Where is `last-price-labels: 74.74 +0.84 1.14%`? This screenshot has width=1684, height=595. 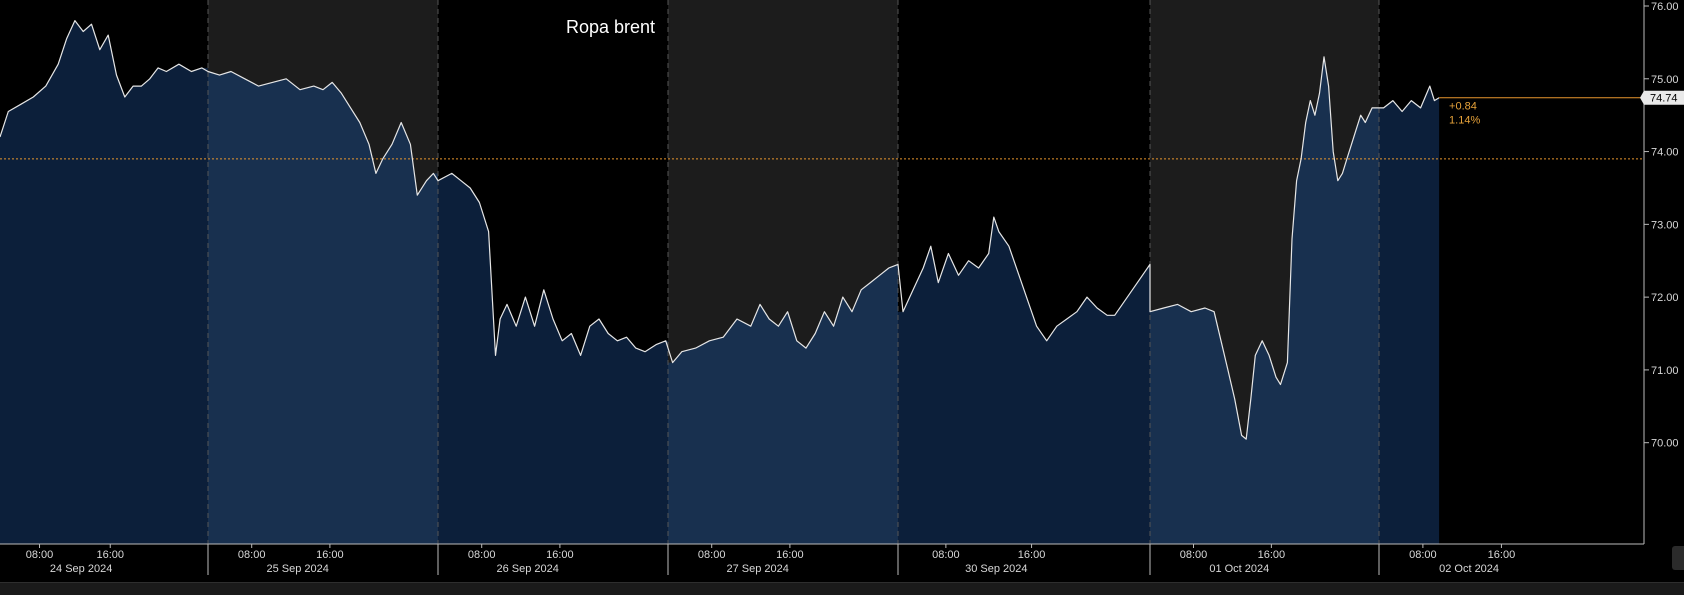
last-price-labels: 74.74 +0.84 1.14% is located at coordinates (1566, 108).